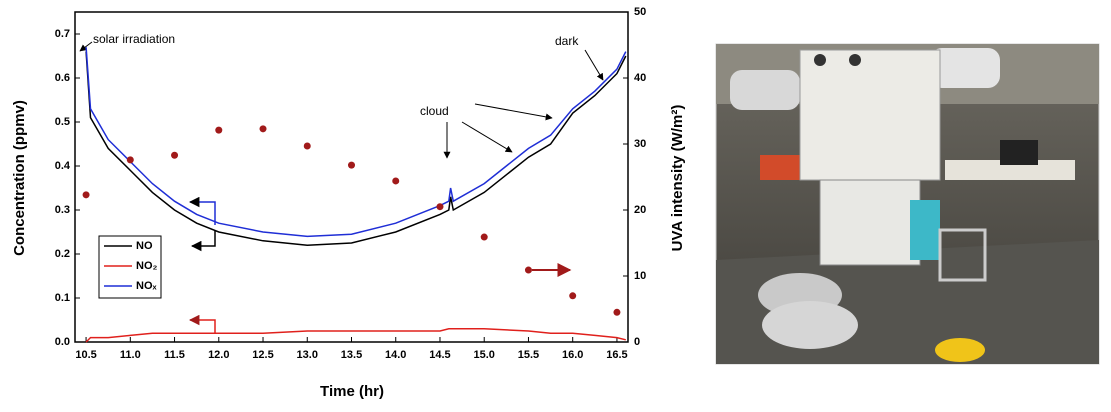 The image size is (1111, 412). What do you see at coordinates (439, 355) in the screenshot?
I see `x-tick-label: 14.5` at bounding box center [439, 355].